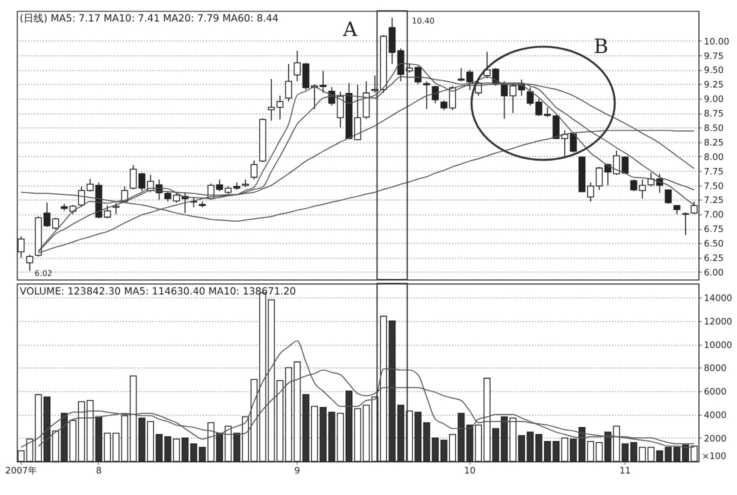  Describe the element at coordinates (714, 85) in the screenshot. I see `y-tick-label: 9.25` at that location.